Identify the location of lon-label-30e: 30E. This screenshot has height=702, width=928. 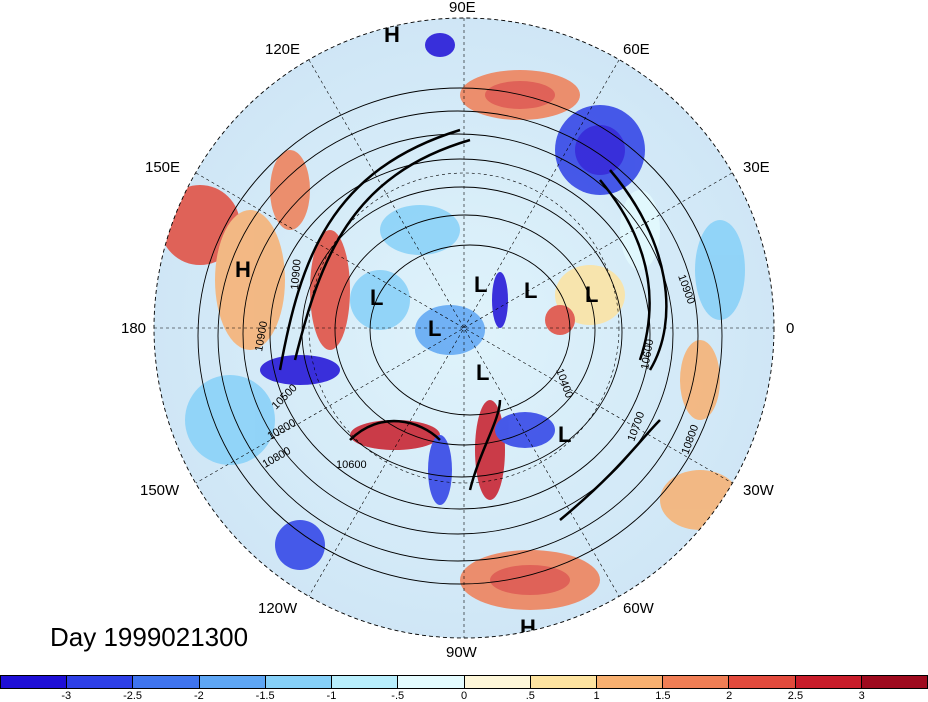
(756, 167).